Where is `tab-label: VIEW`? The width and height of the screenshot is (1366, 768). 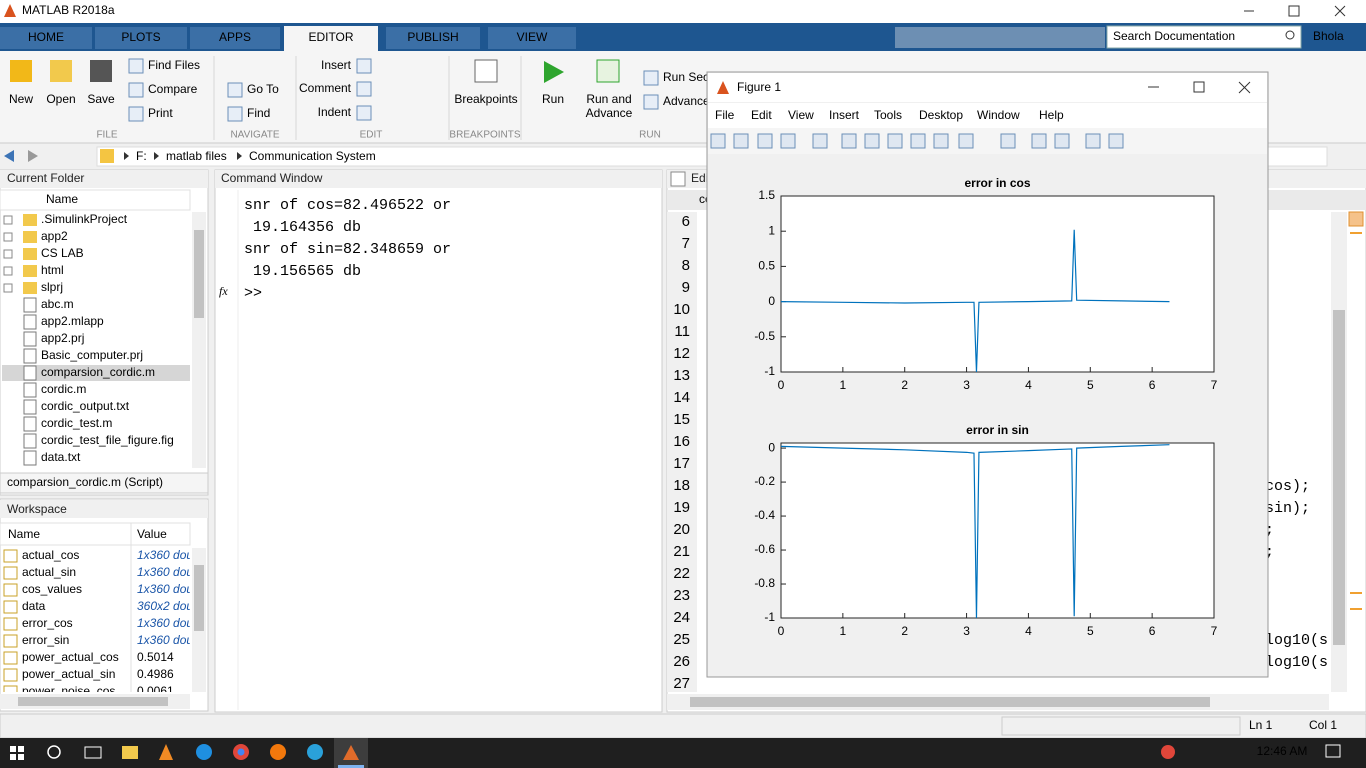 tab-label: VIEW is located at coordinates (532, 37).